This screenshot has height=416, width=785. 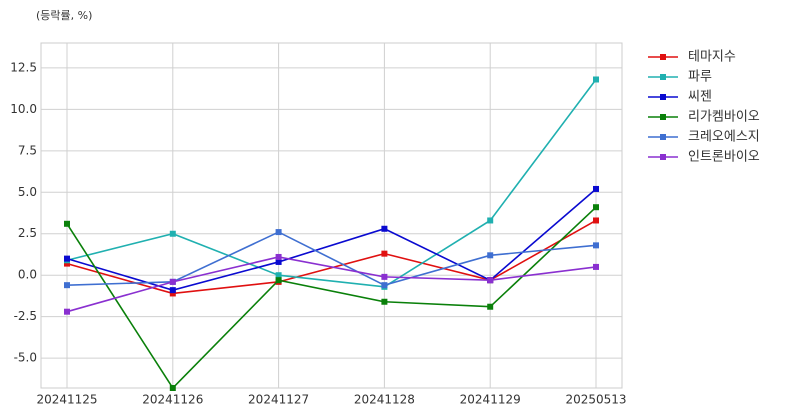 I want to click on y-tick-label: 2.5, so click(x=27, y=233).